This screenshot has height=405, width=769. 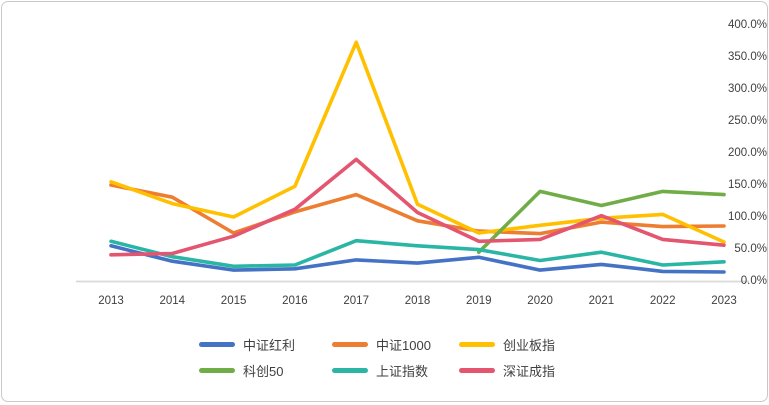 What do you see at coordinates (724, 301) in the screenshot?
I see `x-tick-label: 2023` at bounding box center [724, 301].